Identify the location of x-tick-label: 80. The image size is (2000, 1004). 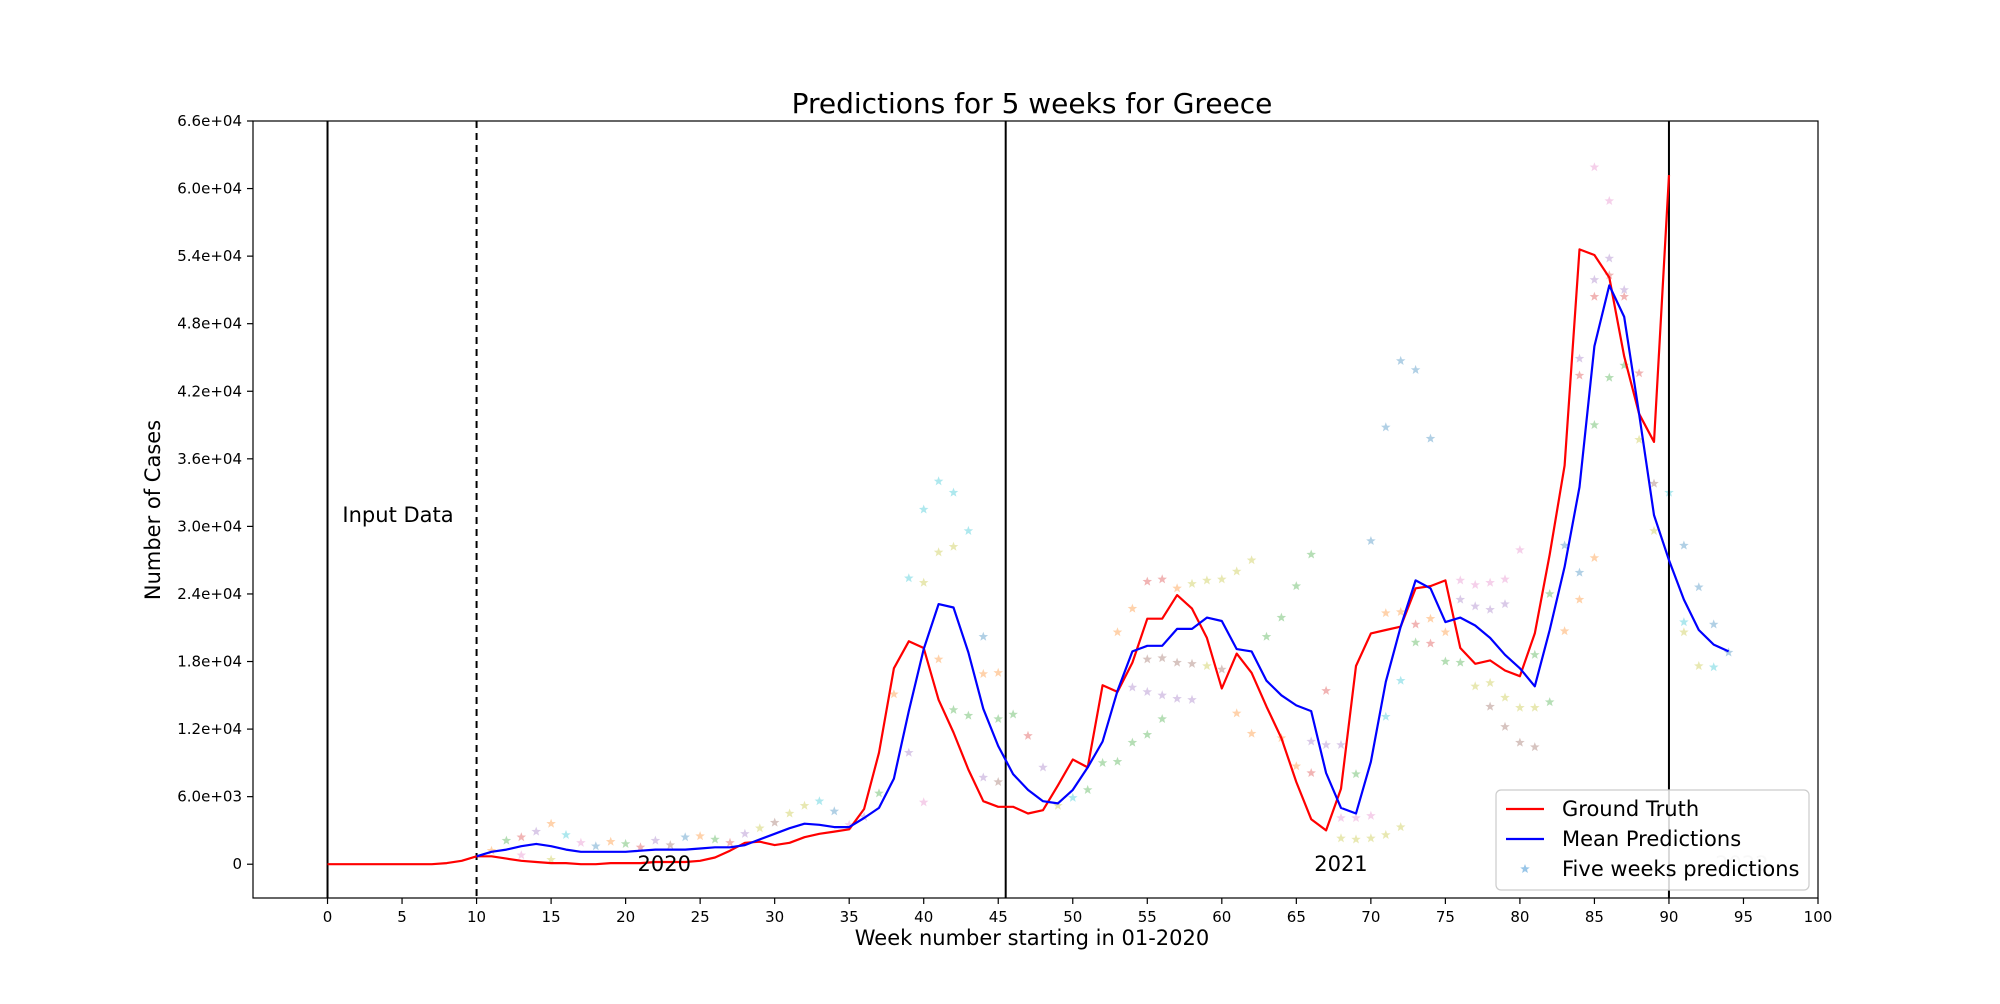
(1519, 917).